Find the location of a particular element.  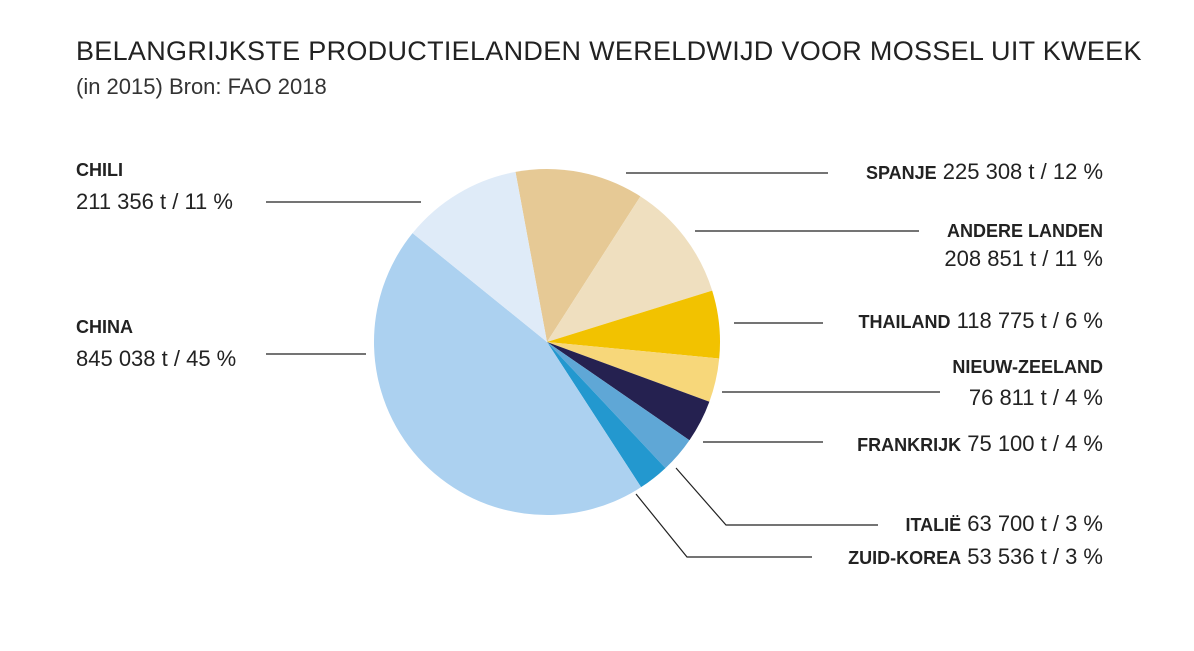

pie-slice-italie is located at coordinates (618, 405).